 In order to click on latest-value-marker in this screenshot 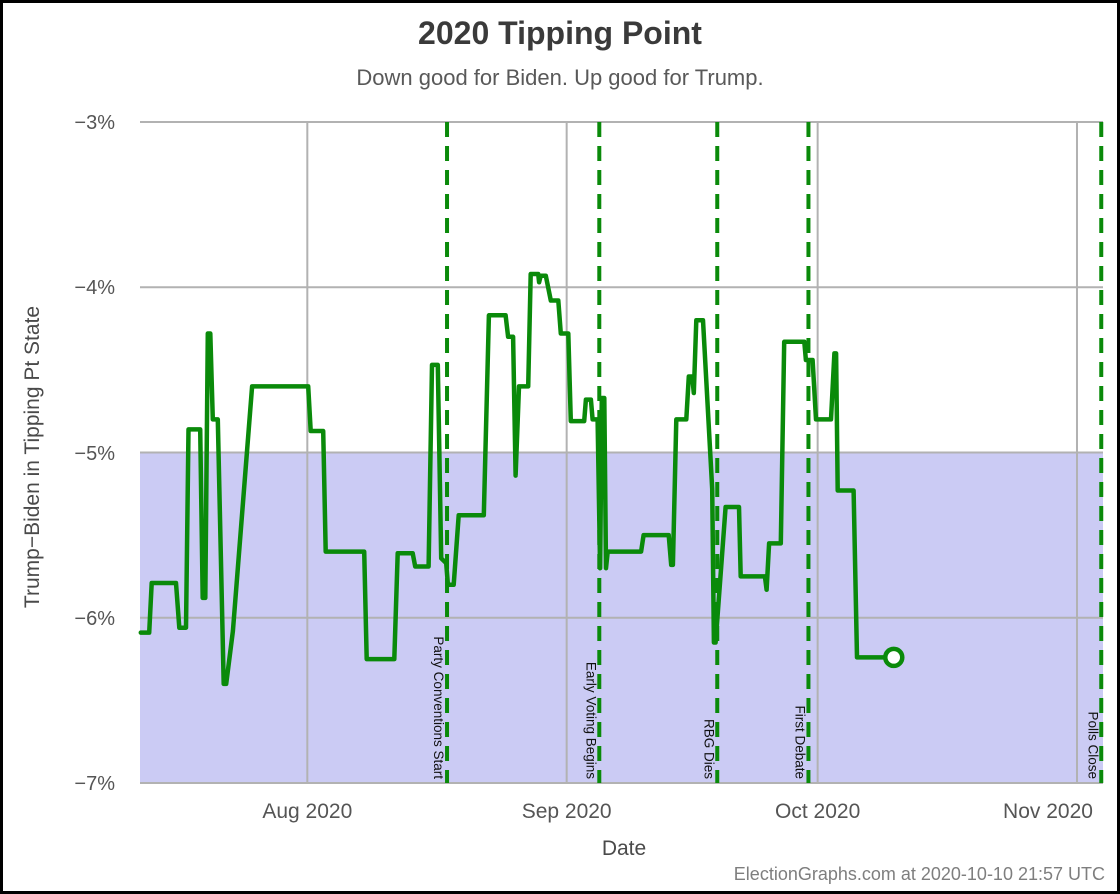, I will do `click(894, 657)`.